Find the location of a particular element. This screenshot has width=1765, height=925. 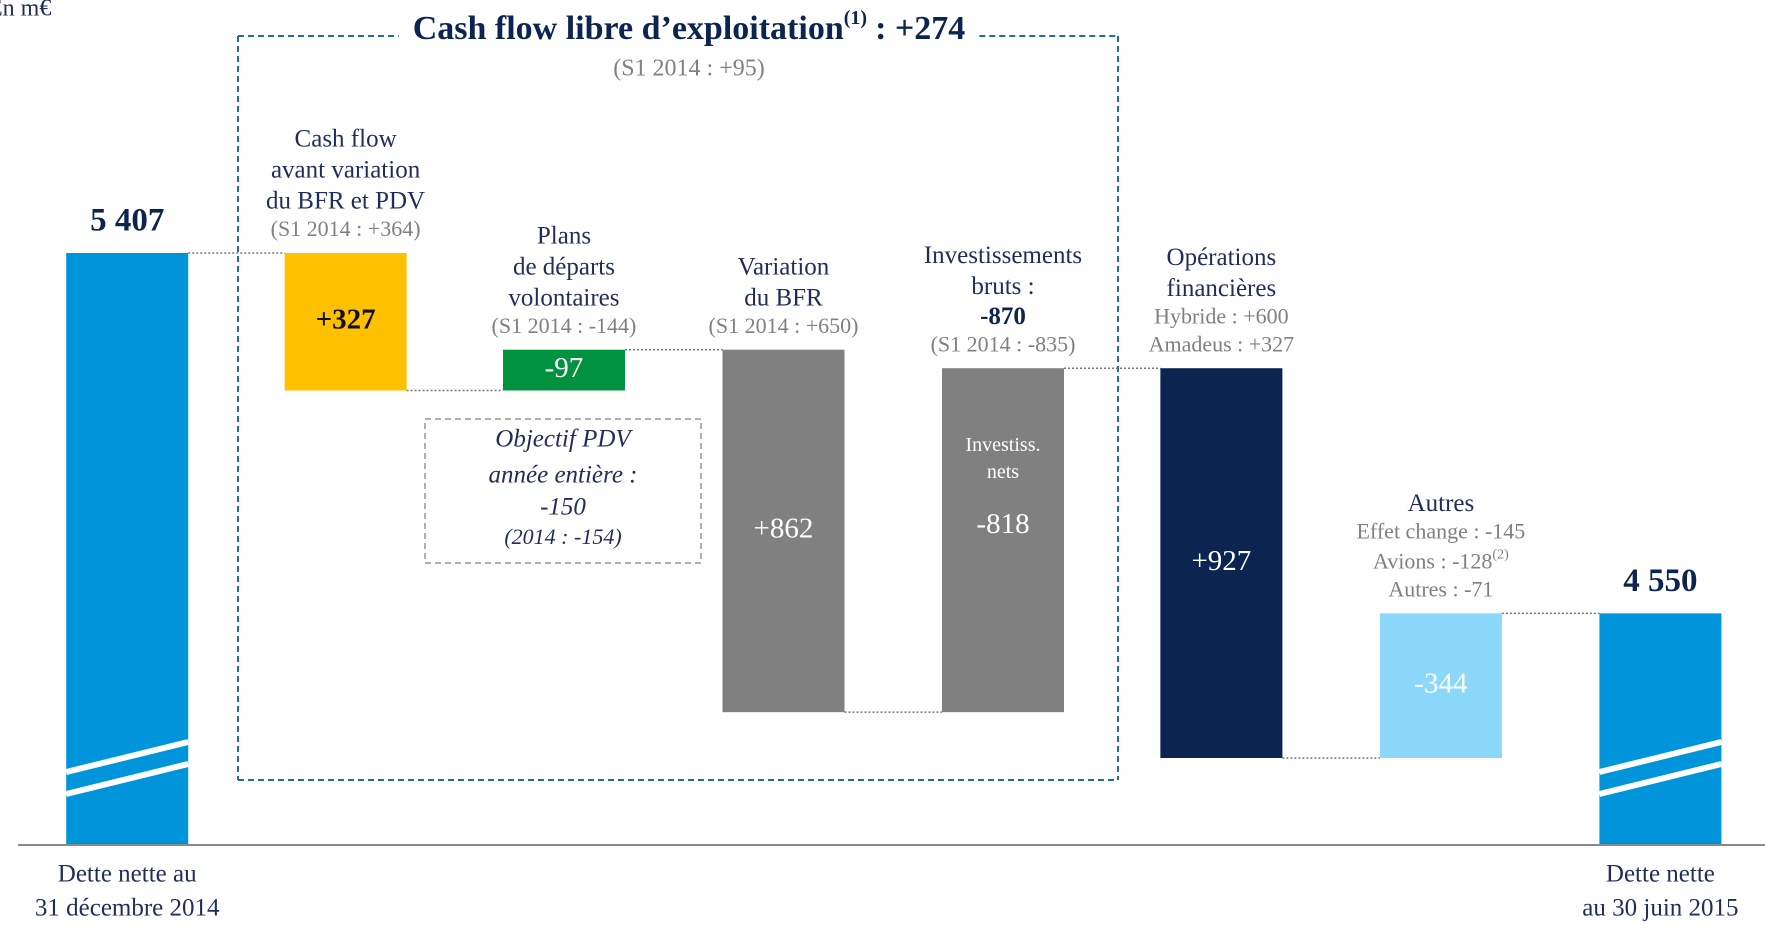

value-label: -818 is located at coordinates (1002, 524).